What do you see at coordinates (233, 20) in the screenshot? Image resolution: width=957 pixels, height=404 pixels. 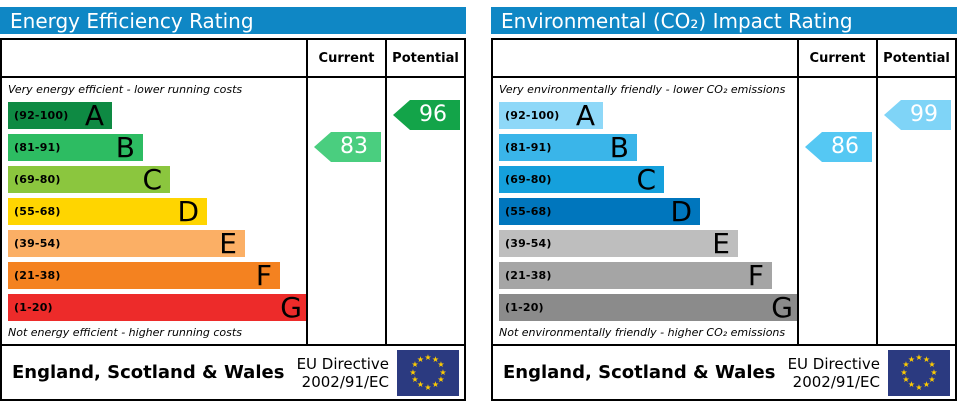 I see `energy-efficiency-title-bar: Energy Efficiency Rating` at bounding box center [233, 20].